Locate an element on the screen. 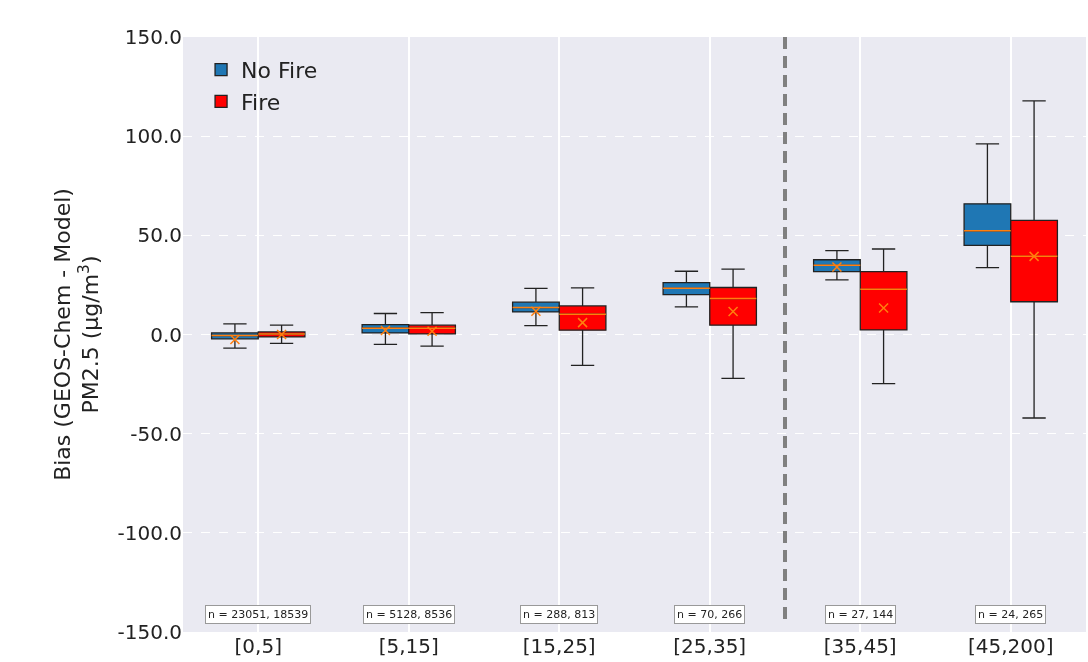 Image resolution: width=1088 pixels, height=662 pixels. annotation: n = 27, 144 is located at coordinates (861, 614).